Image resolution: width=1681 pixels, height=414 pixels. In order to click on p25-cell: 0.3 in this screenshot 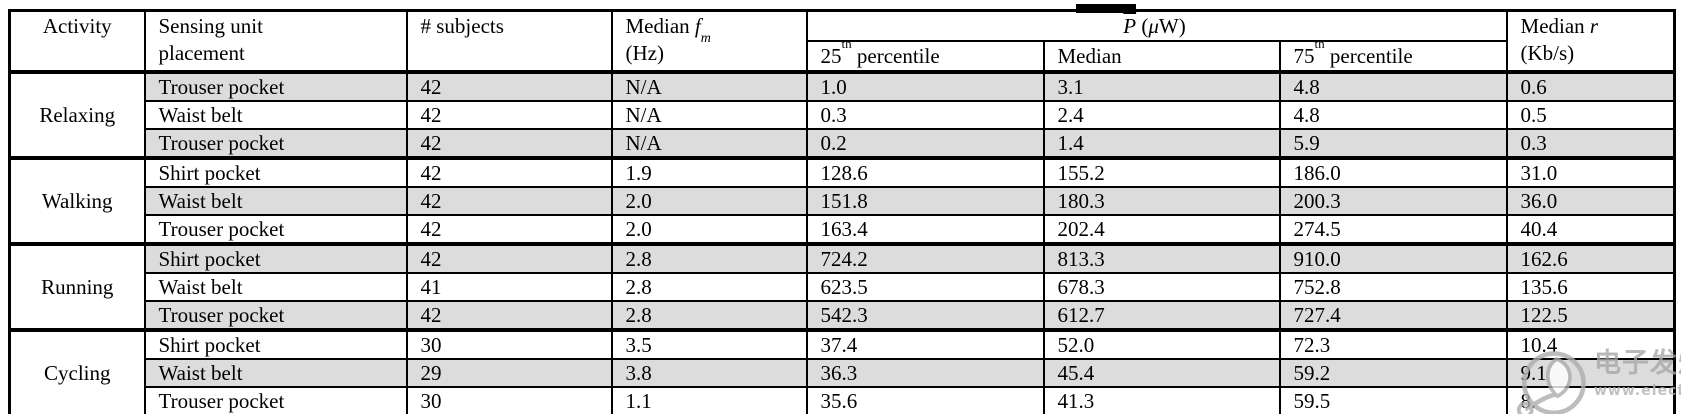, I will do `click(925, 115)`.